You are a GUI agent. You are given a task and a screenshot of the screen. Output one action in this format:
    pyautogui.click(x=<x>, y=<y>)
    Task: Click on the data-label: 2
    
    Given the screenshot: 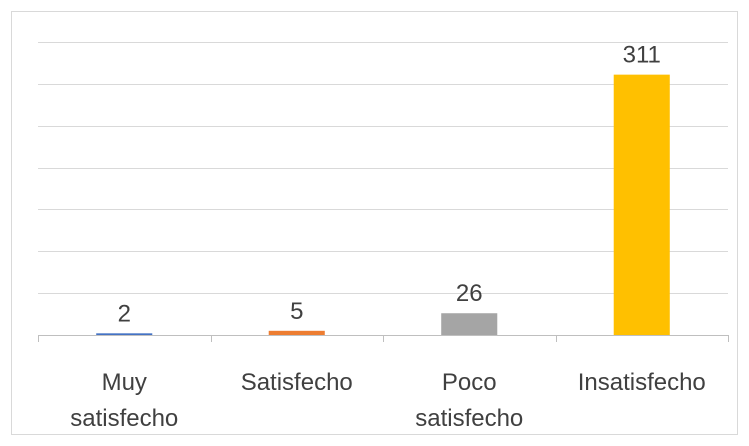 What is the action you would take?
    pyautogui.click(x=124, y=313)
    